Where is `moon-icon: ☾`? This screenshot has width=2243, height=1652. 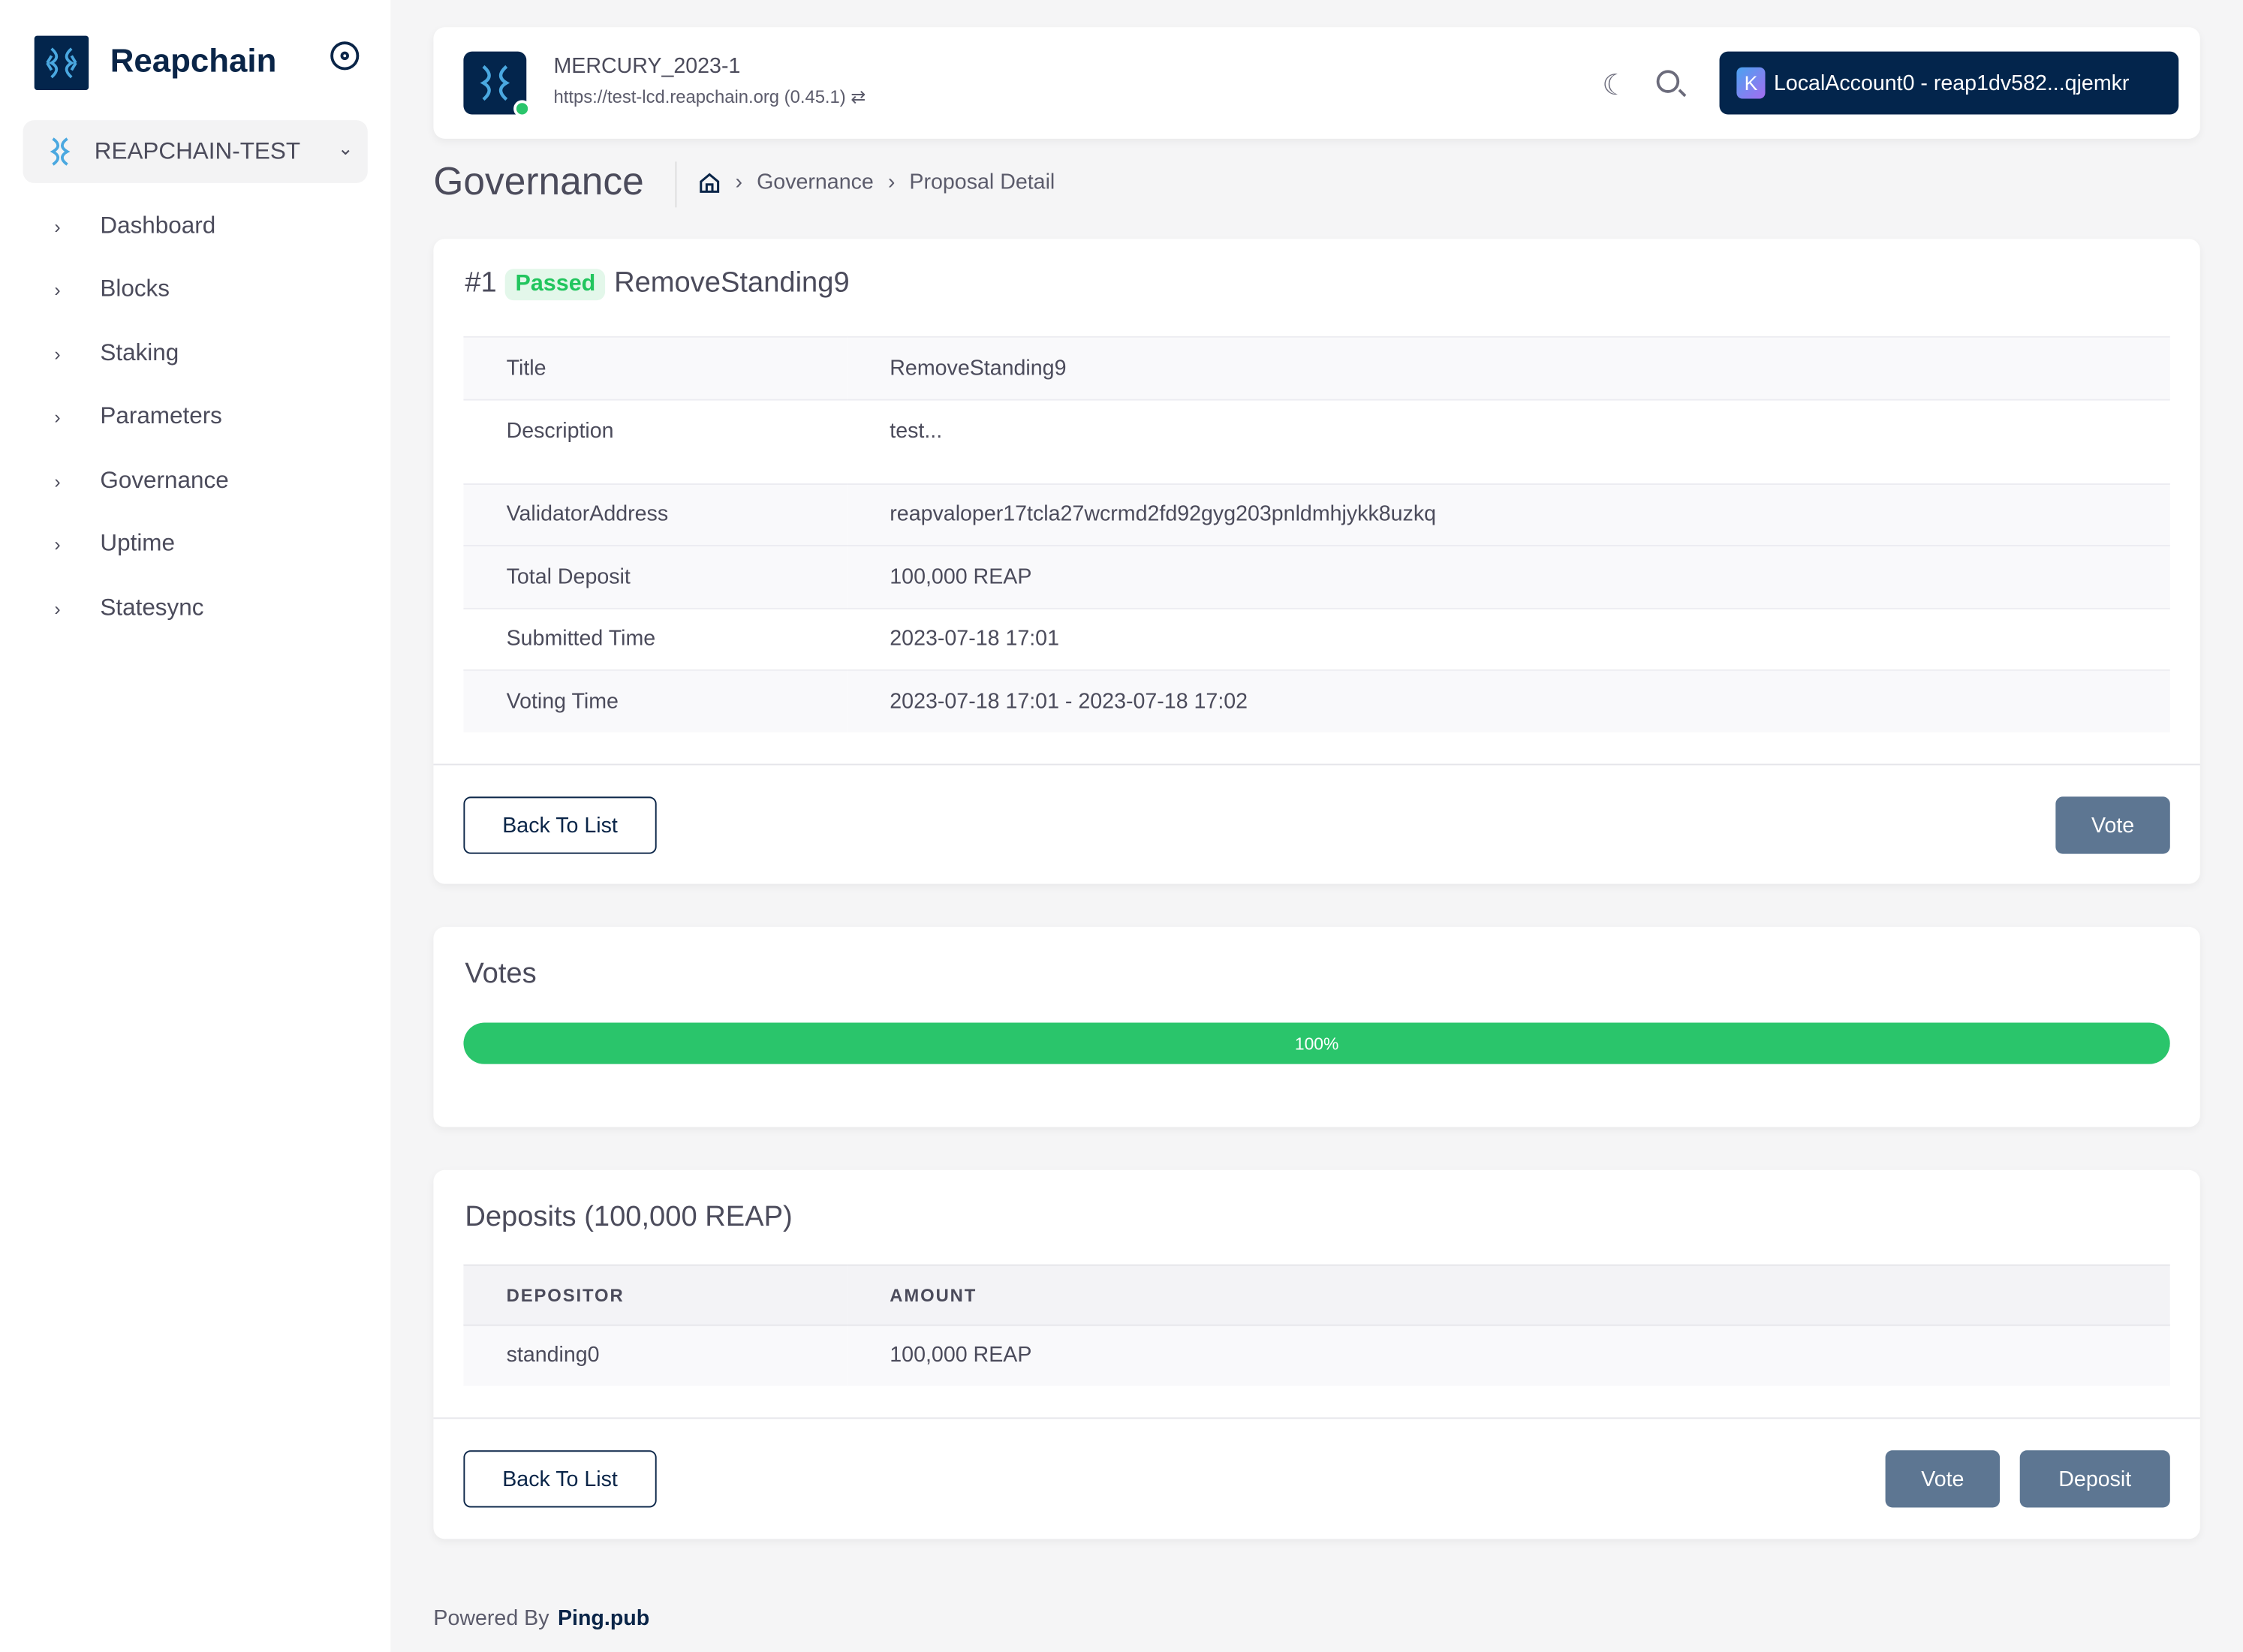
moon-icon: ☾ is located at coordinates (1615, 86).